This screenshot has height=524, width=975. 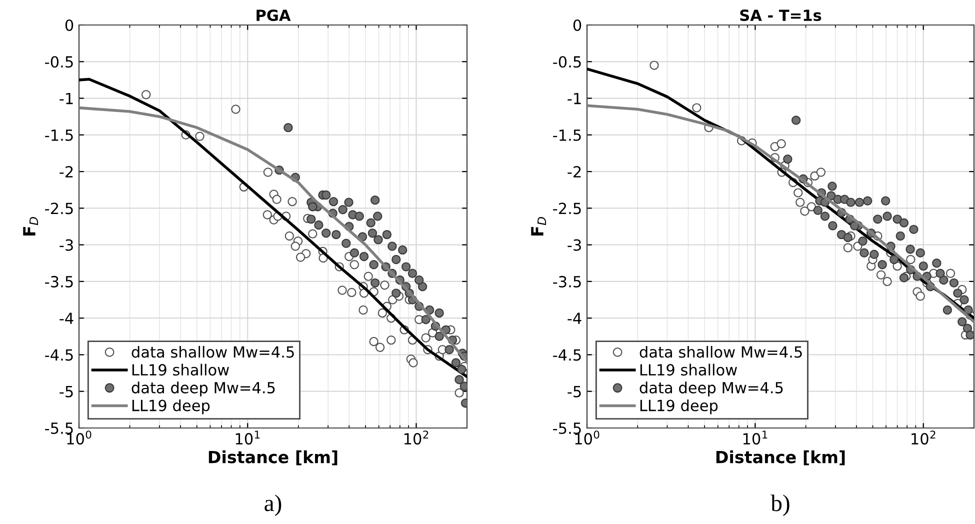 What do you see at coordinates (273, 15) in the screenshot?
I see `chart-title: PGA` at bounding box center [273, 15].